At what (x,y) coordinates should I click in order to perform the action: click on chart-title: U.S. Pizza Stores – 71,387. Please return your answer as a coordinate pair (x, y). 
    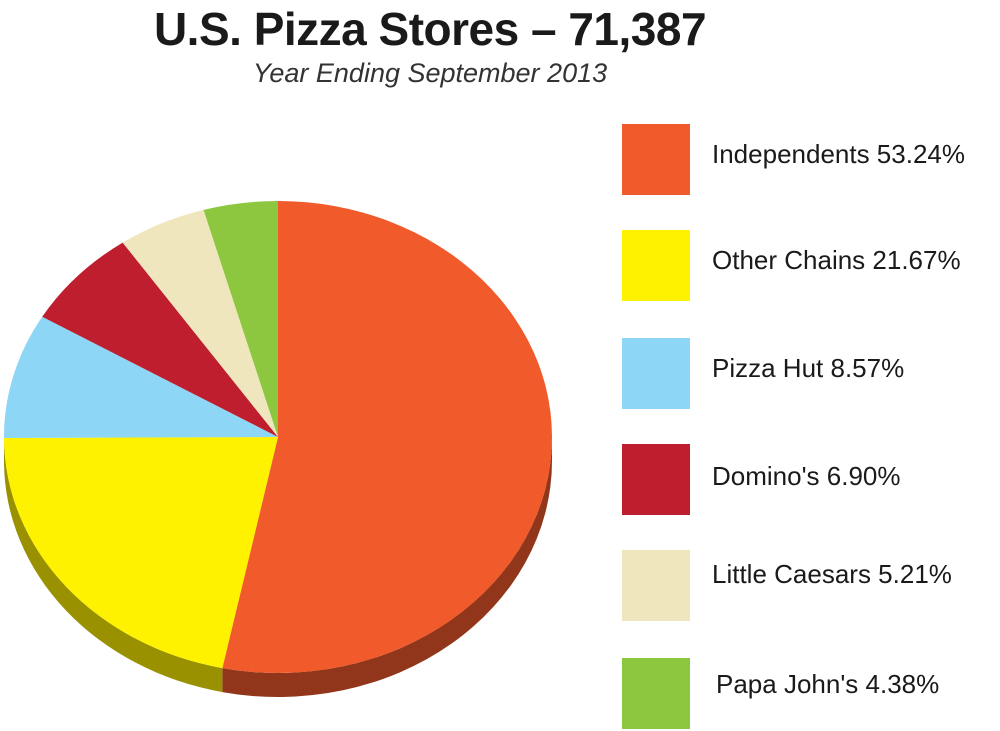
    Looking at the image, I should click on (430, 29).